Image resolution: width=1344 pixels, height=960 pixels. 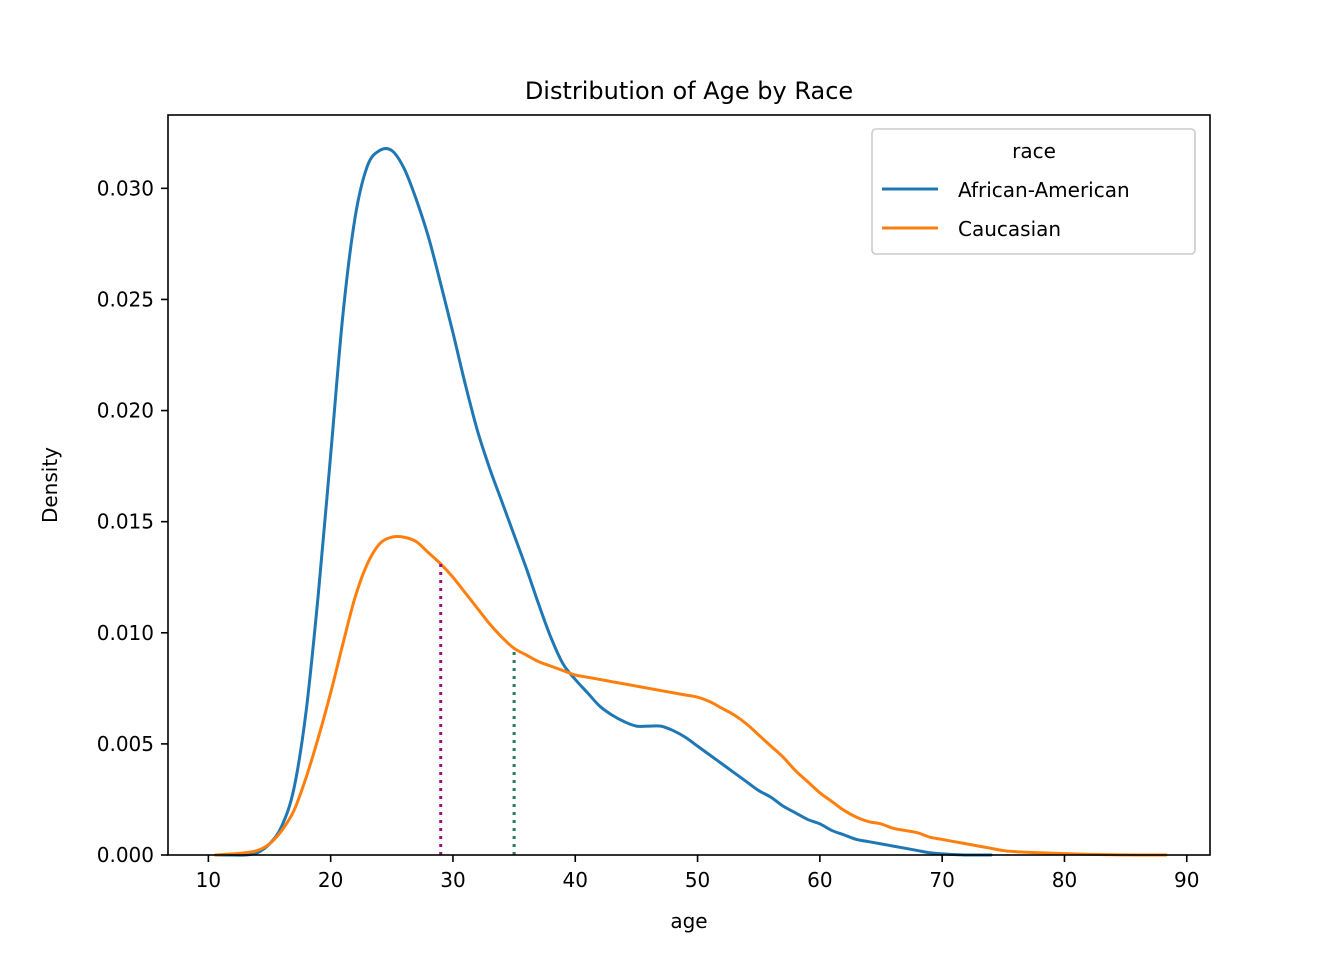 What do you see at coordinates (819, 880) in the screenshot?
I see `x-tick-label-60: 60` at bounding box center [819, 880].